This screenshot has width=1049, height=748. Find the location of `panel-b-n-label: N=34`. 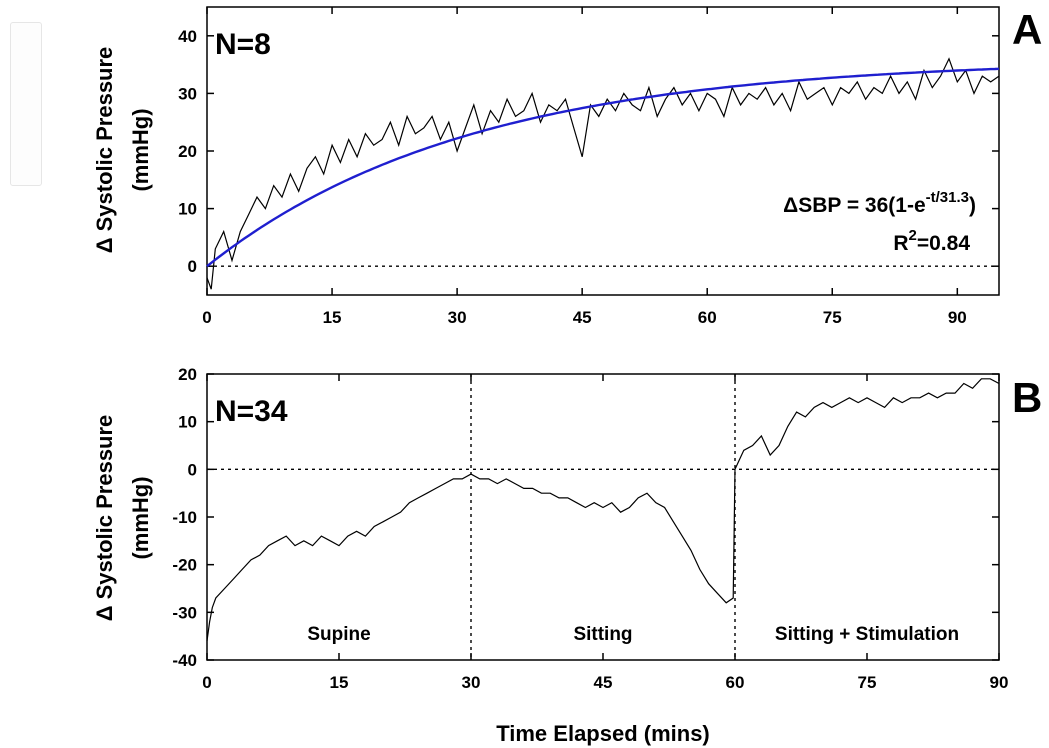

panel-b-n-label: N=34 is located at coordinates (251, 411).